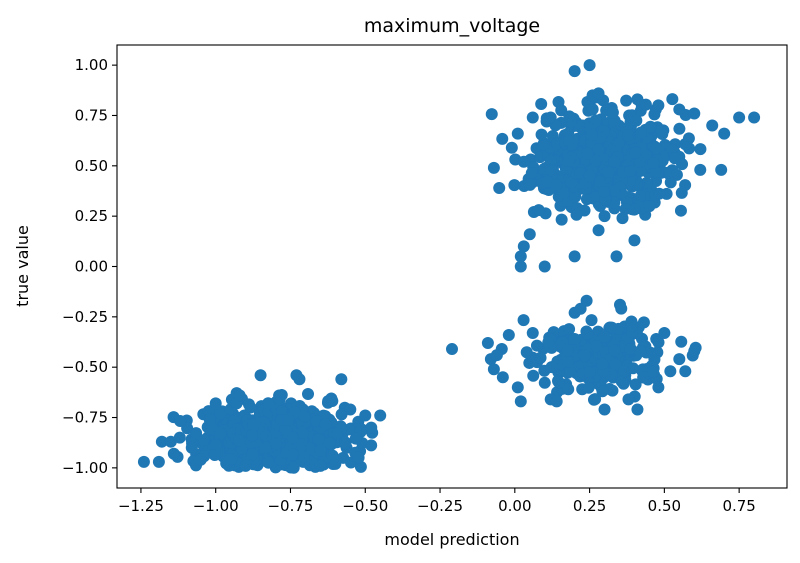 The width and height of the screenshot is (800, 563). What do you see at coordinates (664, 506) in the screenshot?
I see `x-tick-label: 0.50` at bounding box center [664, 506].